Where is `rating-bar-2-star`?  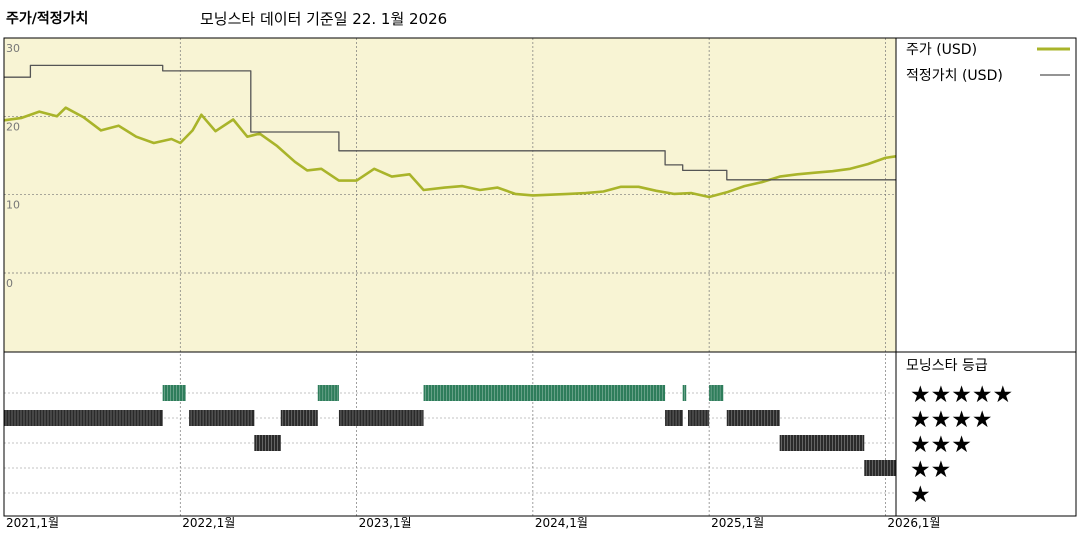
rating-bar-2-star is located at coordinates (880, 468).